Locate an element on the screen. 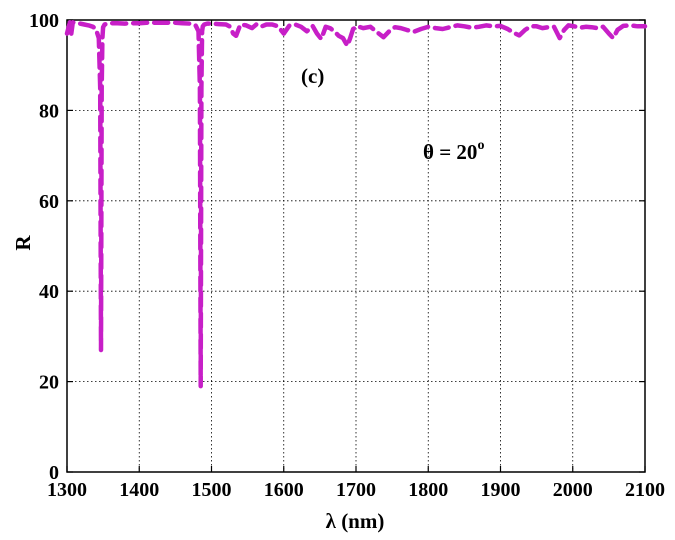 This screenshot has width=675, height=540. angle-annotation-superscript: o is located at coordinates (480, 145).